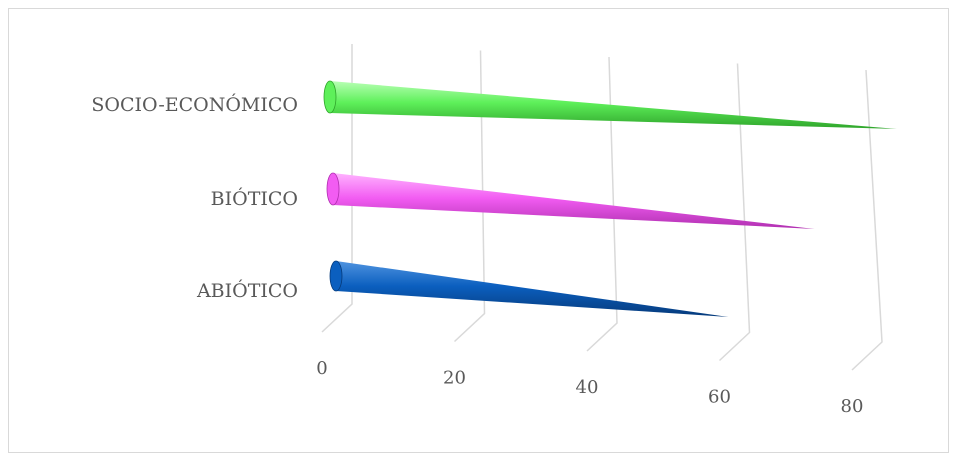 The width and height of the screenshot is (957, 457). I want to click on tick-label-1: 20, so click(454, 378).